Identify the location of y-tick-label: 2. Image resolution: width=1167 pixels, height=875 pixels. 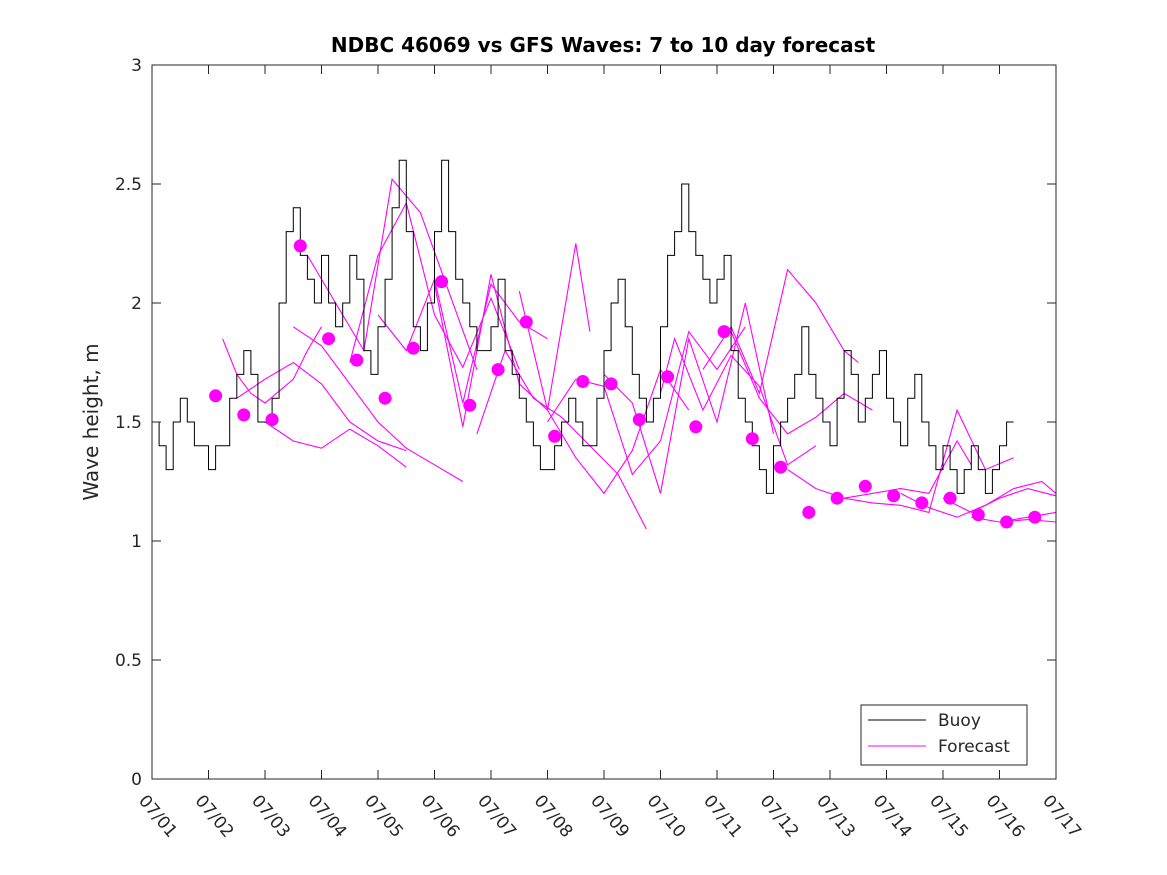
(136, 304).